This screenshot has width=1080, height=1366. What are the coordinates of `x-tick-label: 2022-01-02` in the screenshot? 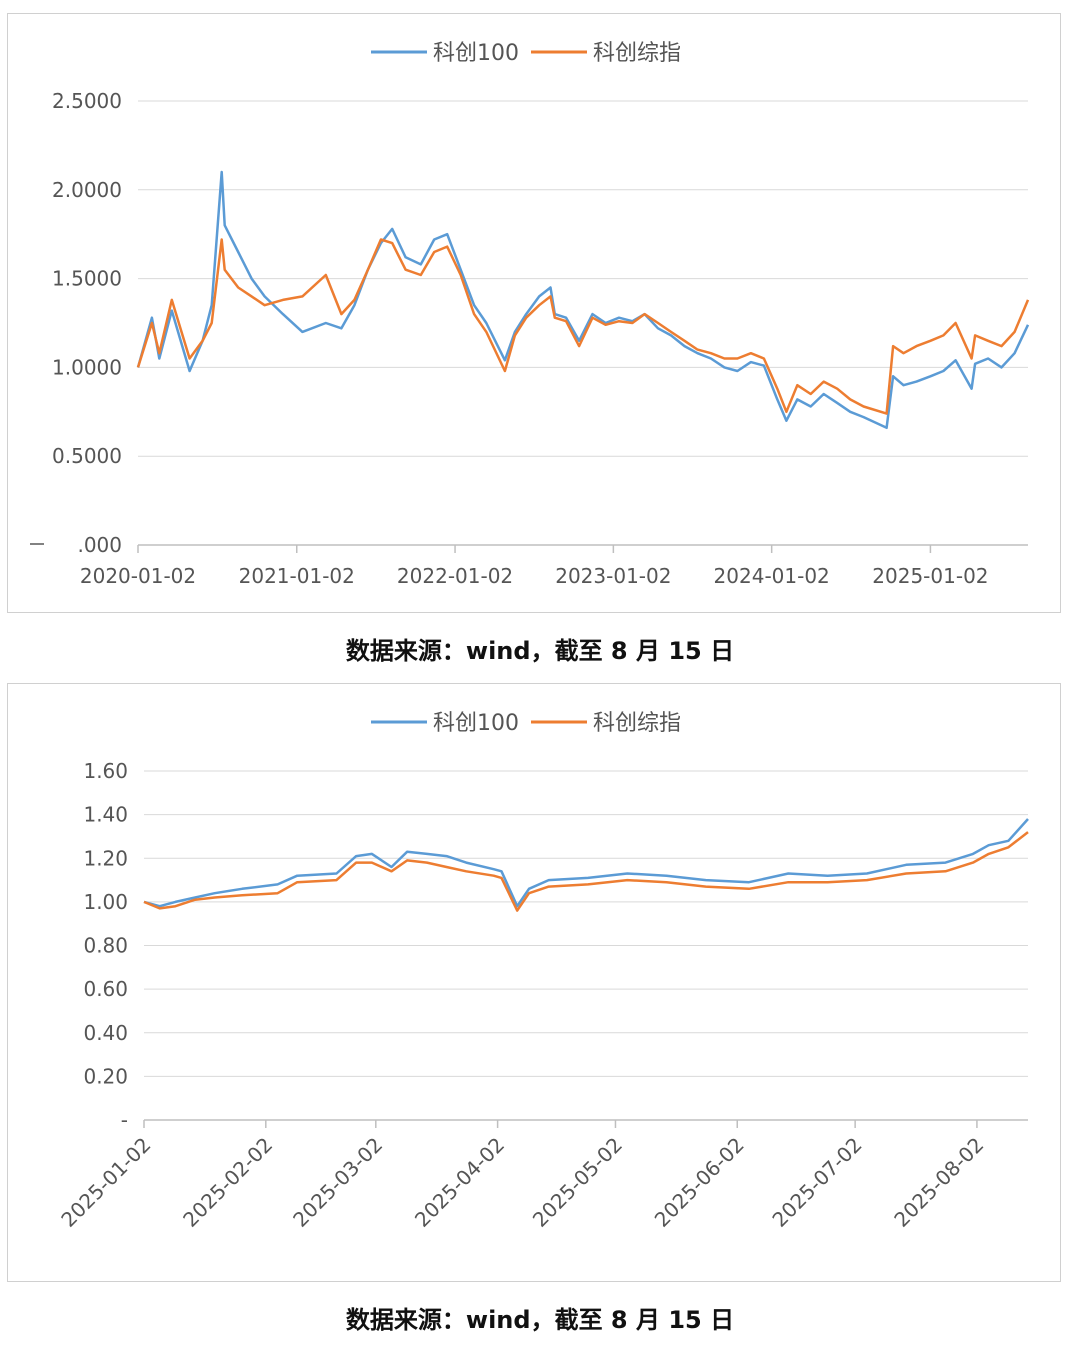 It's located at (455, 576).